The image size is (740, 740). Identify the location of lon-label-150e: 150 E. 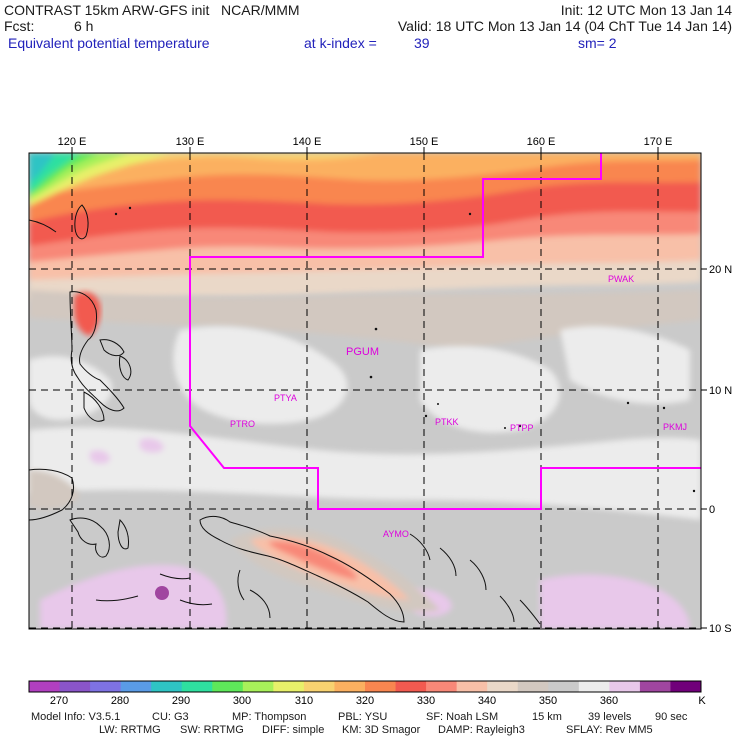
(424, 142).